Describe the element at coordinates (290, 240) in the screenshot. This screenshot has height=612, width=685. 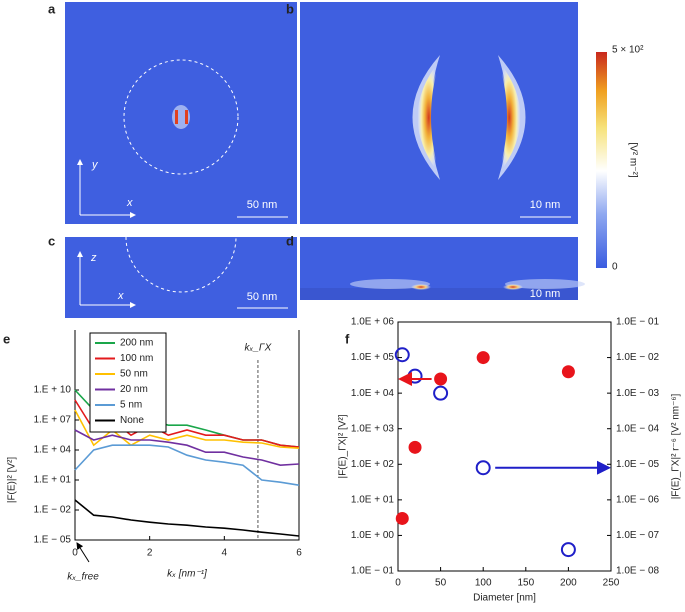
I see `panel-label: d` at that location.